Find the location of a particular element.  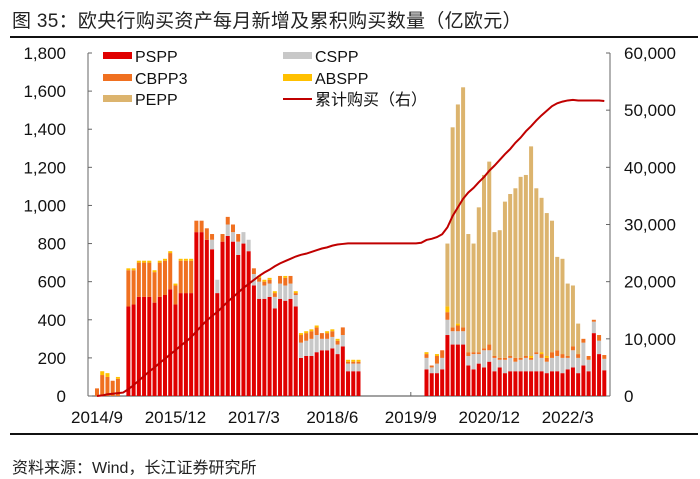

y-tick-label: 600 is located at coordinates (52, 282).